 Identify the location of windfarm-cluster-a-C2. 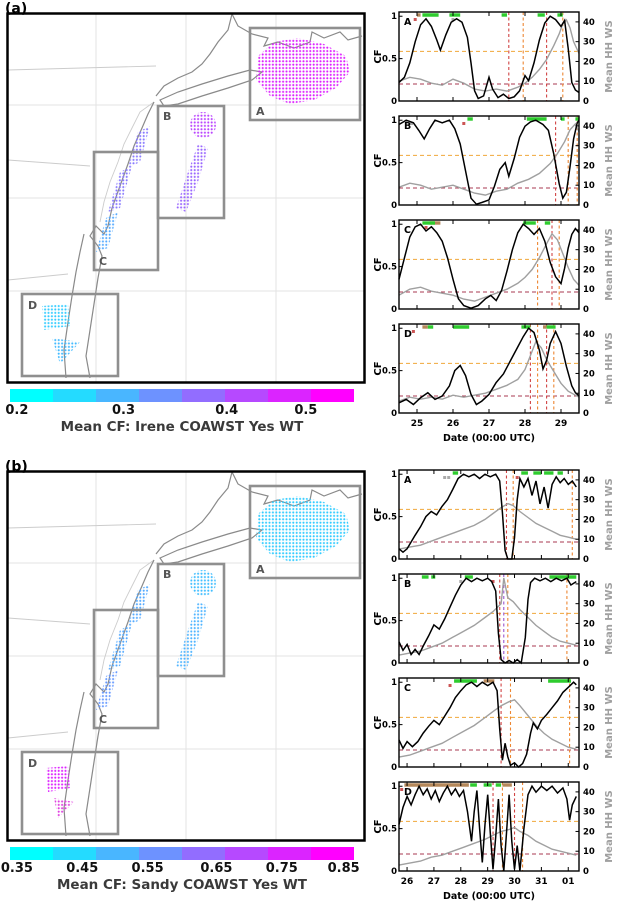
(120, 189).